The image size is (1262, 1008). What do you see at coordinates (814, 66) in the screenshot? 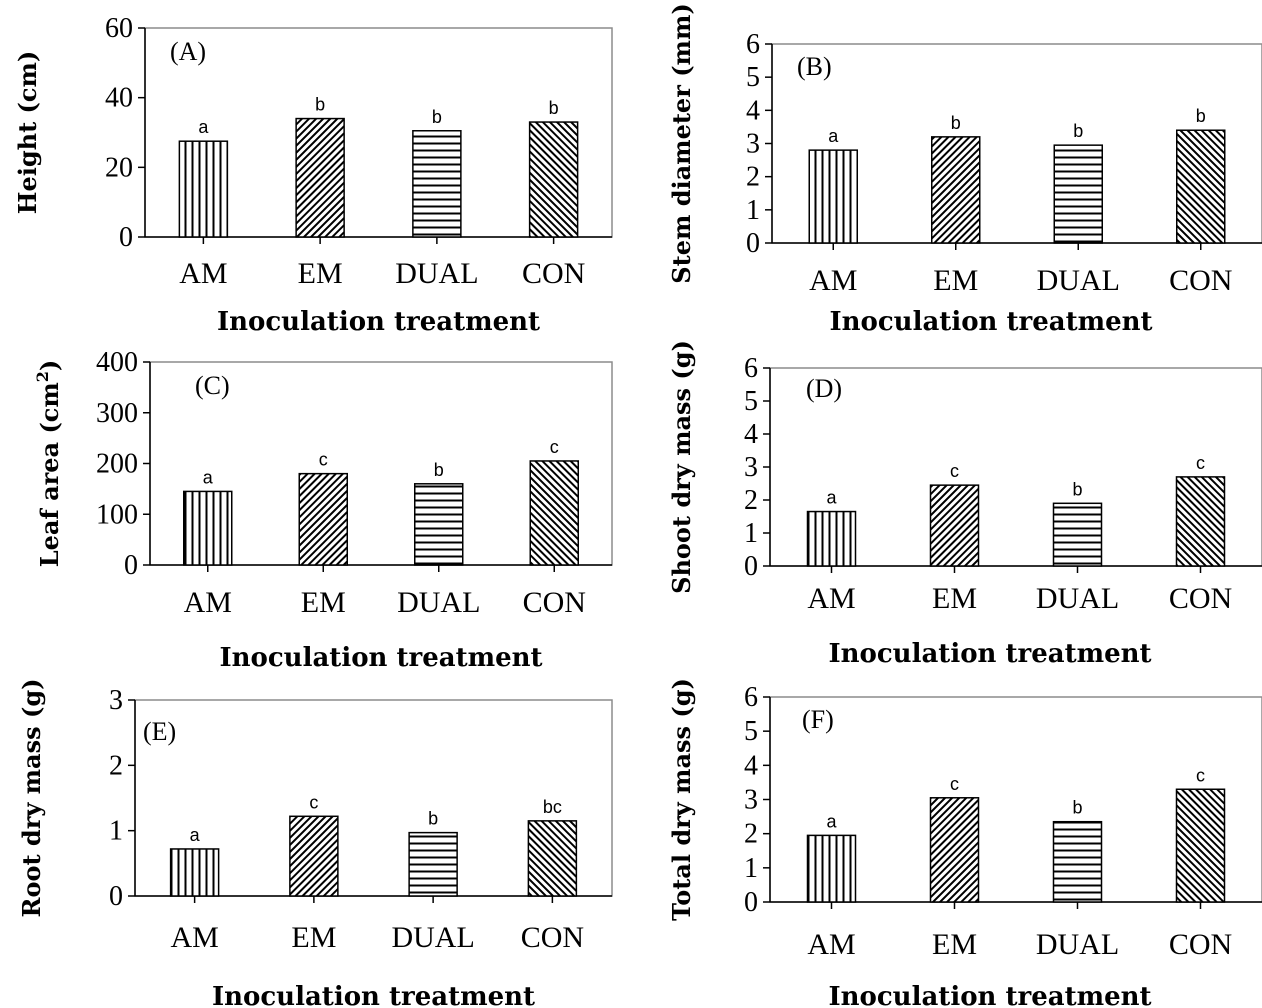
I see `panel-label: (B)` at bounding box center [814, 66].